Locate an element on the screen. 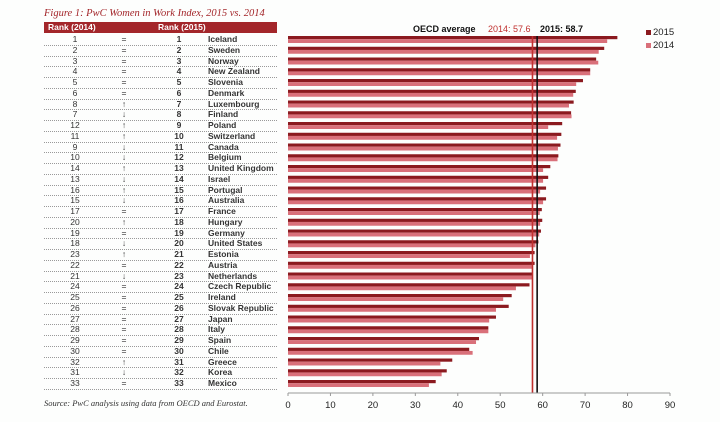  rank-2015: 18 is located at coordinates (179, 221).